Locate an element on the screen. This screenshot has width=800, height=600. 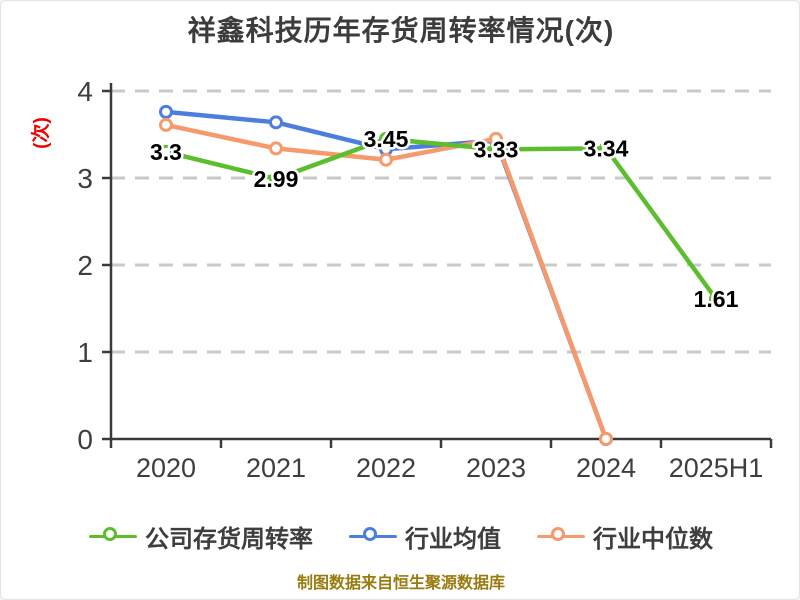
data-label: 3.33 is located at coordinates (496, 149).